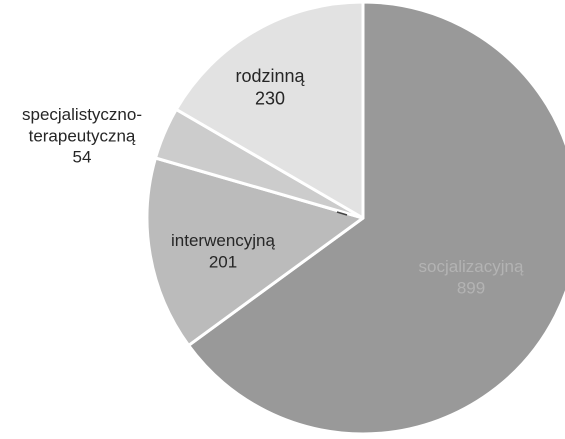 This screenshot has height=439, width=565. What do you see at coordinates (223, 261) in the screenshot?
I see `data-label-value-interwencyjna: 201` at bounding box center [223, 261].